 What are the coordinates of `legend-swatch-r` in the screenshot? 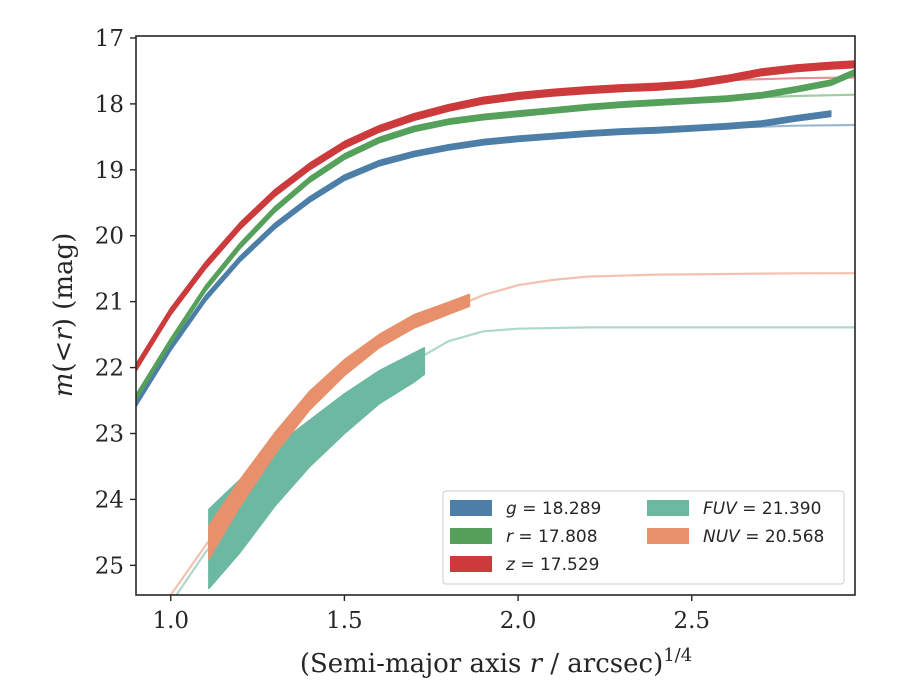 It's located at (471, 536).